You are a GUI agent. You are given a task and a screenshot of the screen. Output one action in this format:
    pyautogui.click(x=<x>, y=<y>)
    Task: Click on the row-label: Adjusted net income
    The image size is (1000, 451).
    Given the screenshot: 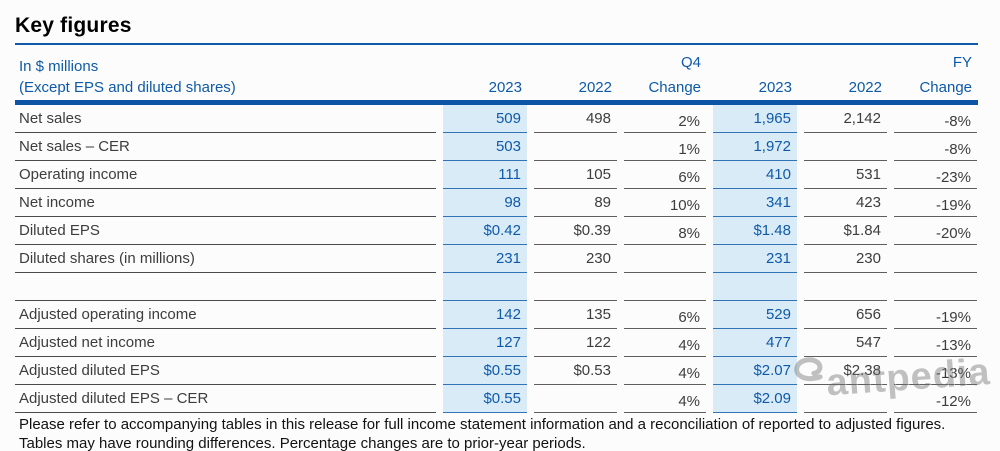 What is the action you would take?
    pyautogui.click(x=225, y=343)
    